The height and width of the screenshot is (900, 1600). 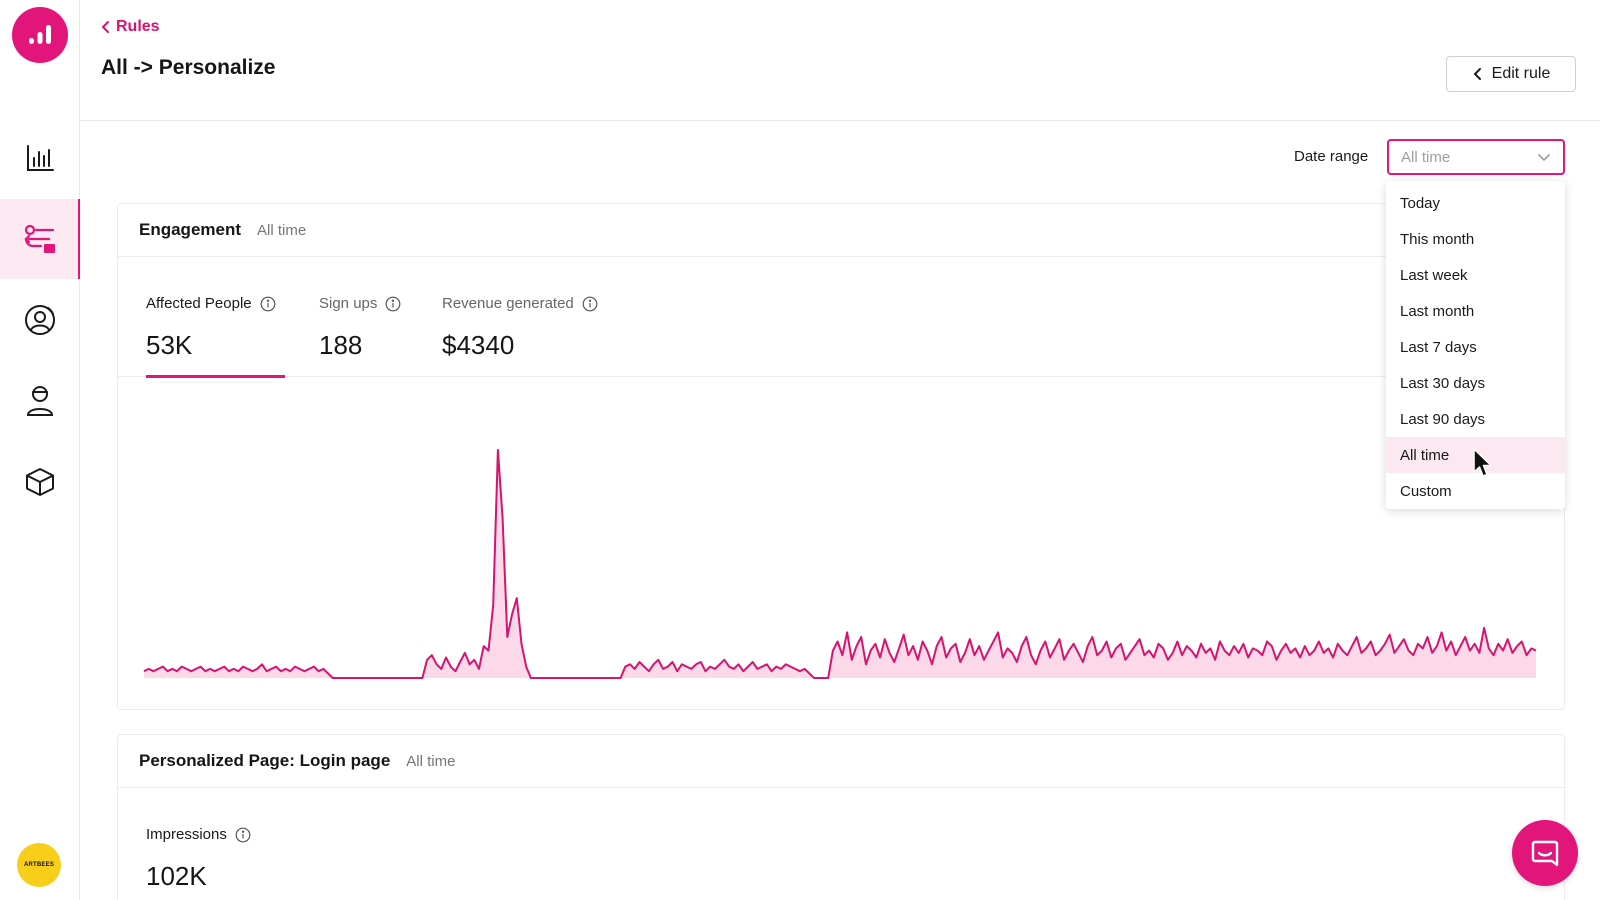 What do you see at coordinates (1426, 491) in the screenshot?
I see `date-option-custom: Custom` at bounding box center [1426, 491].